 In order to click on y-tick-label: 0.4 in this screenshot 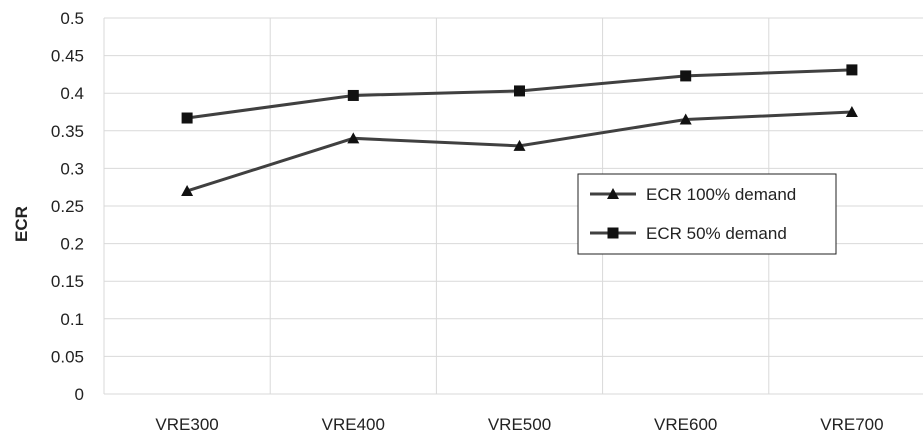, I will do `click(72, 93)`.